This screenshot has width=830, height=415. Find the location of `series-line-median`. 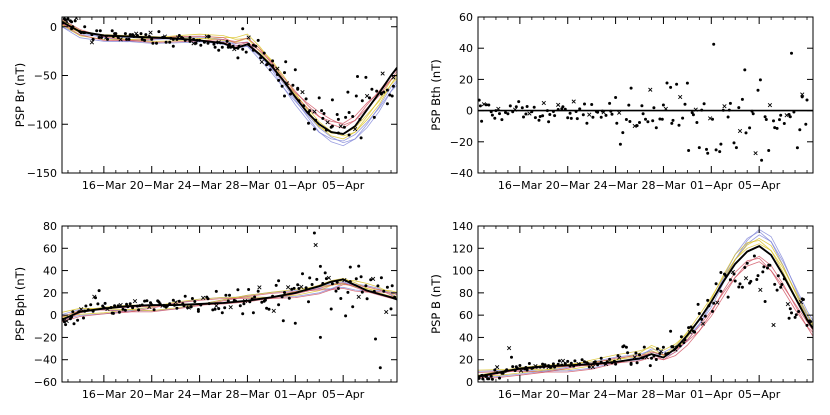

series-line-median is located at coordinates (645, 311).